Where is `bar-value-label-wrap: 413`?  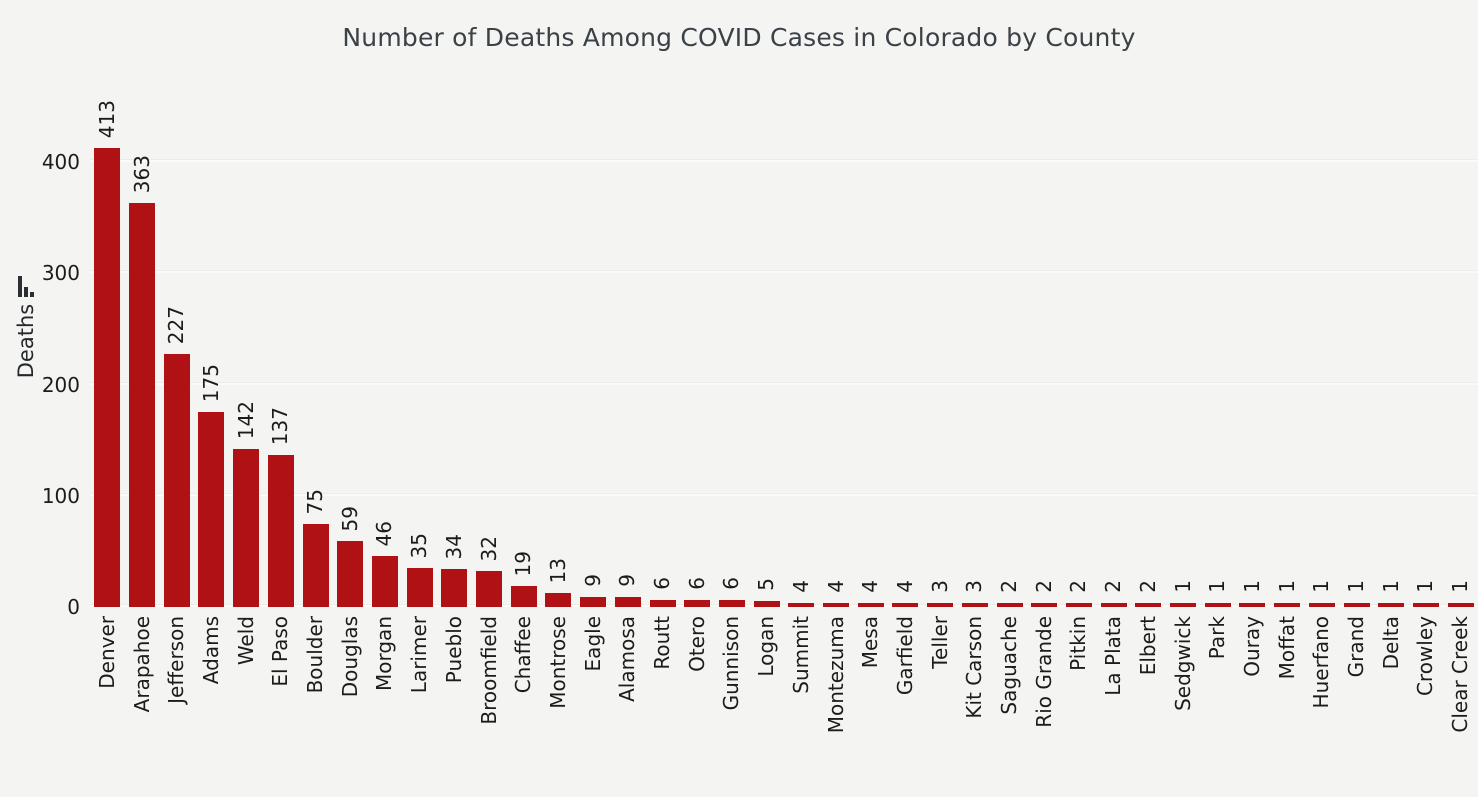 bar-value-label-wrap: 413 is located at coordinates (107, 121).